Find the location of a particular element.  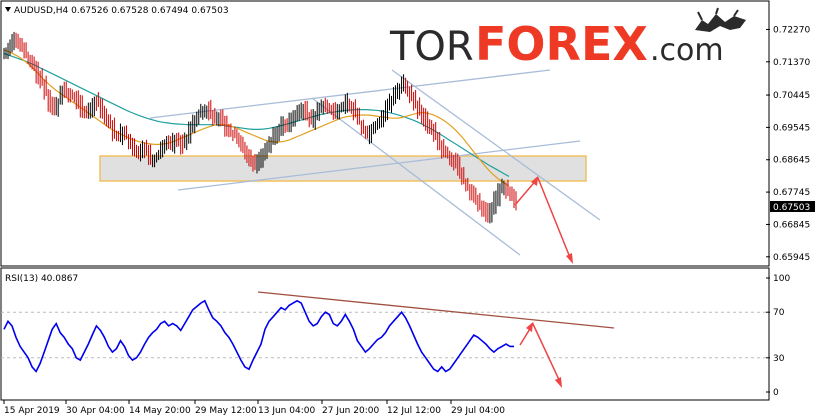

price-forecast-arrow is located at coordinates (543, 220).